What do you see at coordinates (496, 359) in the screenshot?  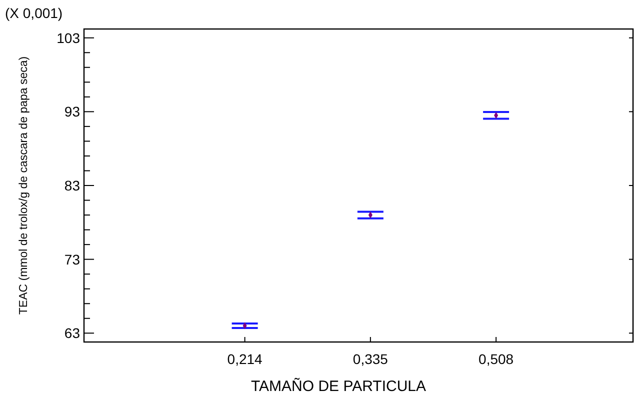 I see `x-tick-label: 0,508` at bounding box center [496, 359].